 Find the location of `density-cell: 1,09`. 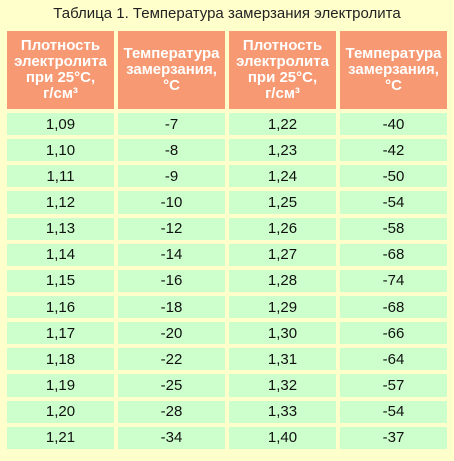

density-cell: 1,09 is located at coordinates (60, 124).